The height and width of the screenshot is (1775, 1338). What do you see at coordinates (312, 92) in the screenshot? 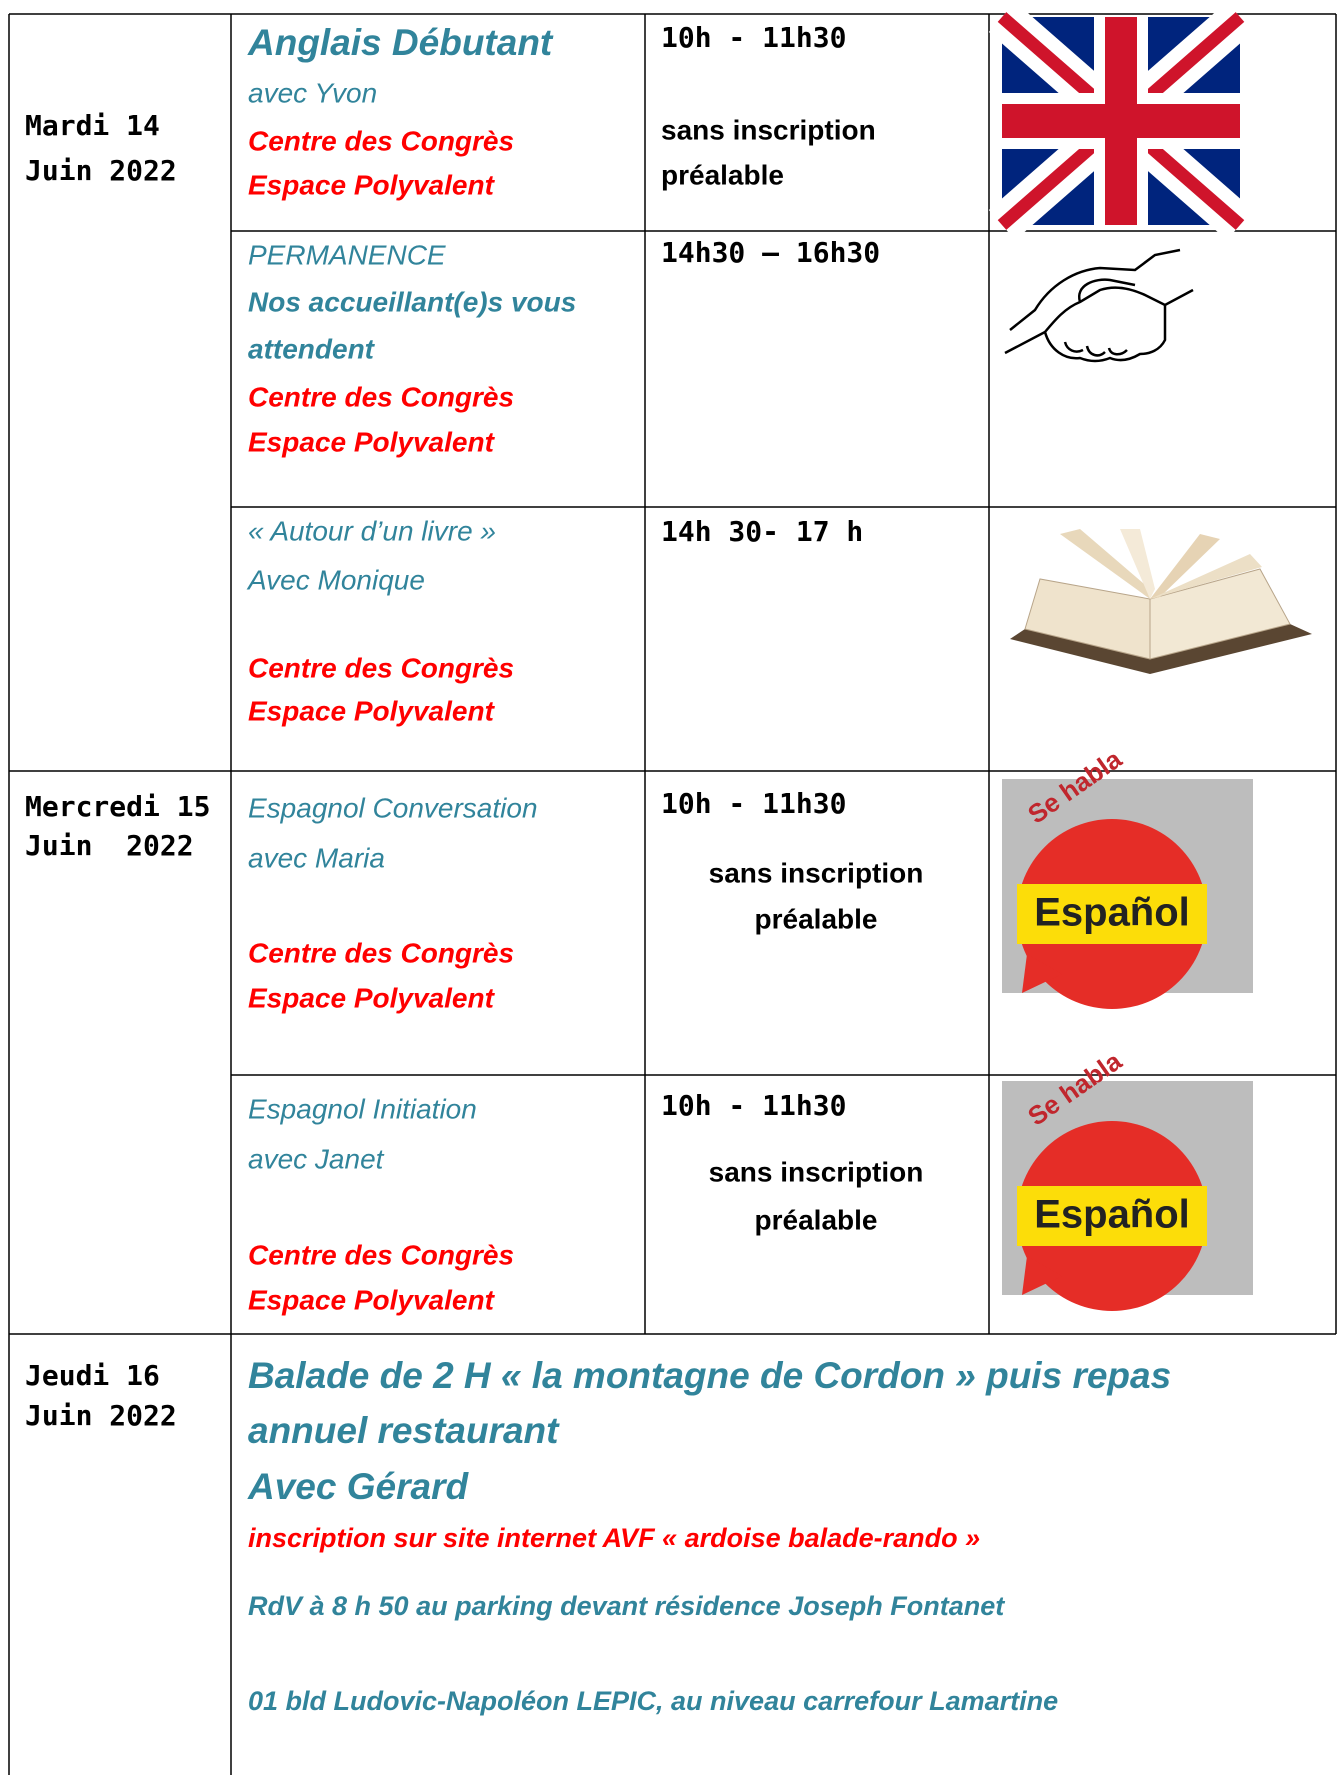
I see `event-detail: avec Yvon` at bounding box center [312, 92].